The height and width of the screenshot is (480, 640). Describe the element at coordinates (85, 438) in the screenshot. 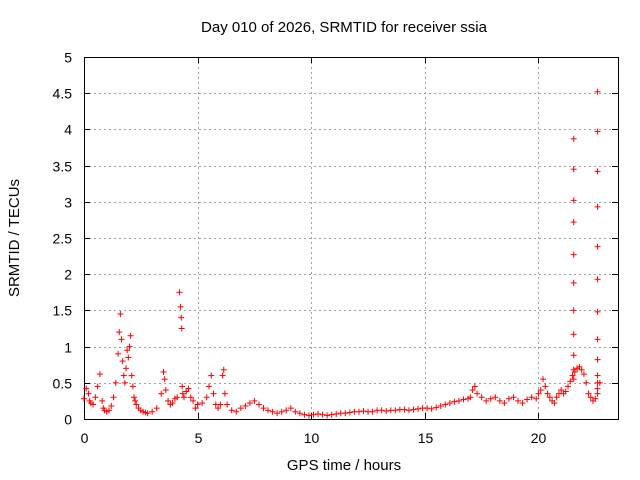

I see `x-tick-label: 0` at that location.